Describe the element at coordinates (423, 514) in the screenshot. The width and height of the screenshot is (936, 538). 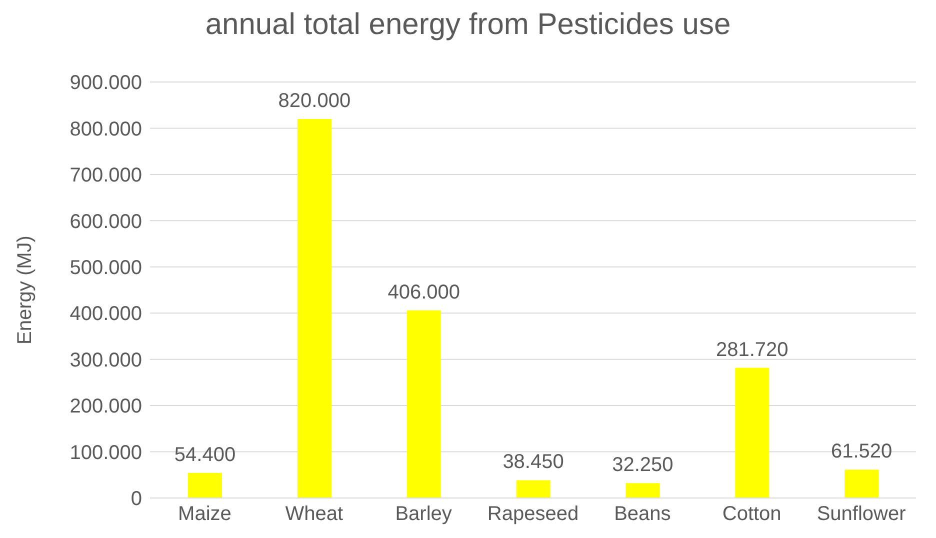
I see `x-tick-label: Barley` at that location.